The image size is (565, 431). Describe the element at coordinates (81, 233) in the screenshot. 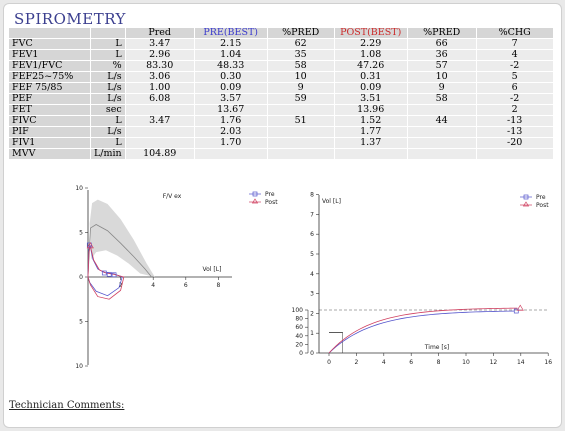

I see `fv-y-tick-label: 5` at that location.